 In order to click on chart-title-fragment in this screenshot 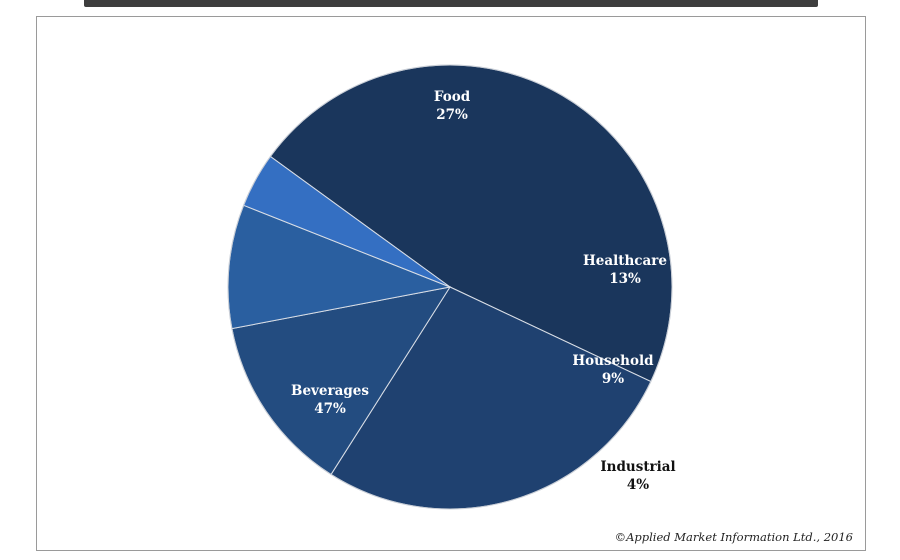, I will do `click(451, 3)`.